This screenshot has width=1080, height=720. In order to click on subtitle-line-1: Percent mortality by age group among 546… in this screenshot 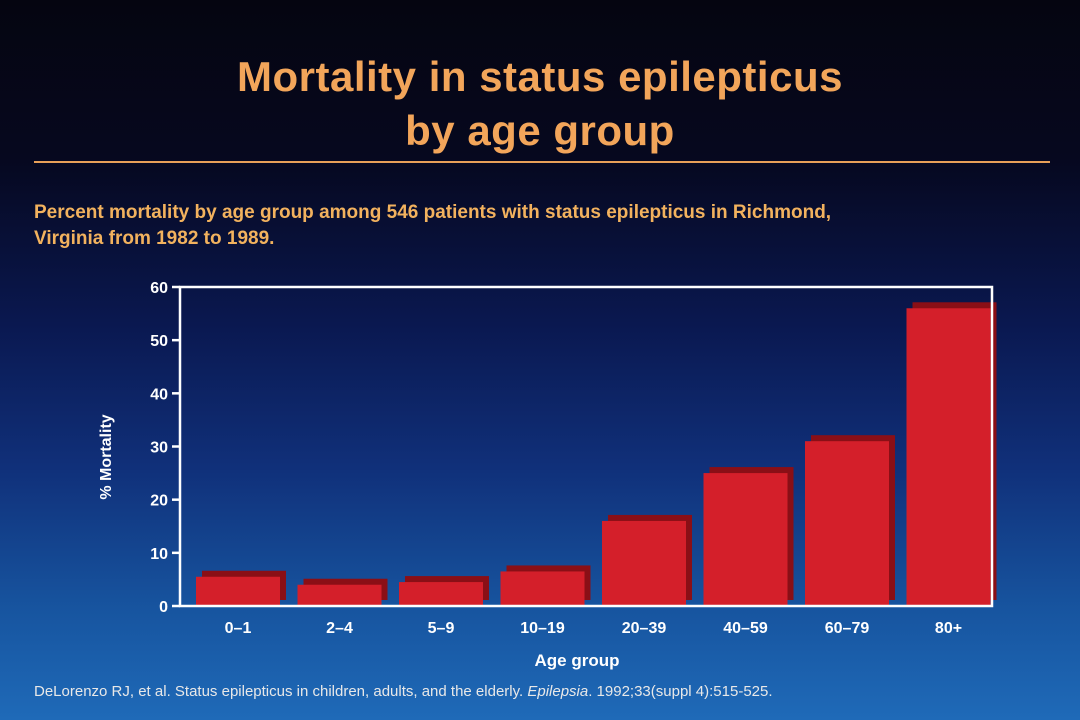, I will do `click(433, 212)`.